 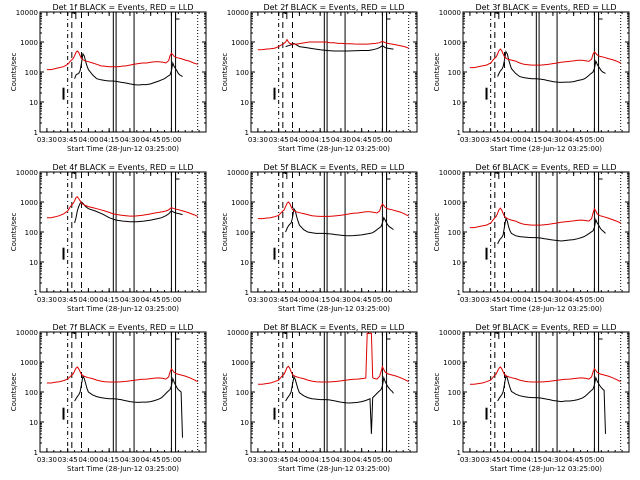 What do you see at coordinates (545, 167) in the screenshot?
I see `chart-title: Det 6f BLACK = Events, RED = LLD` at bounding box center [545, 167].